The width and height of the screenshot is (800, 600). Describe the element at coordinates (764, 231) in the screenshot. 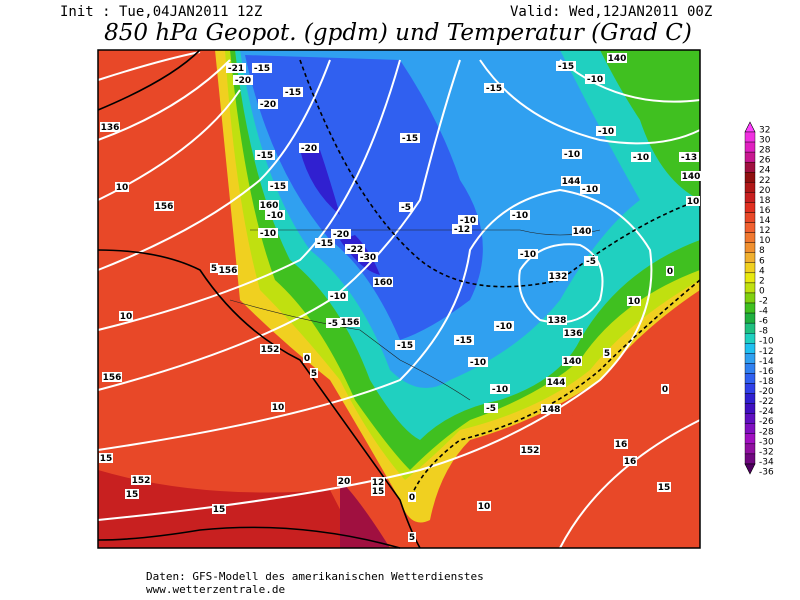

I see `colorbar-label: 12` at that location.